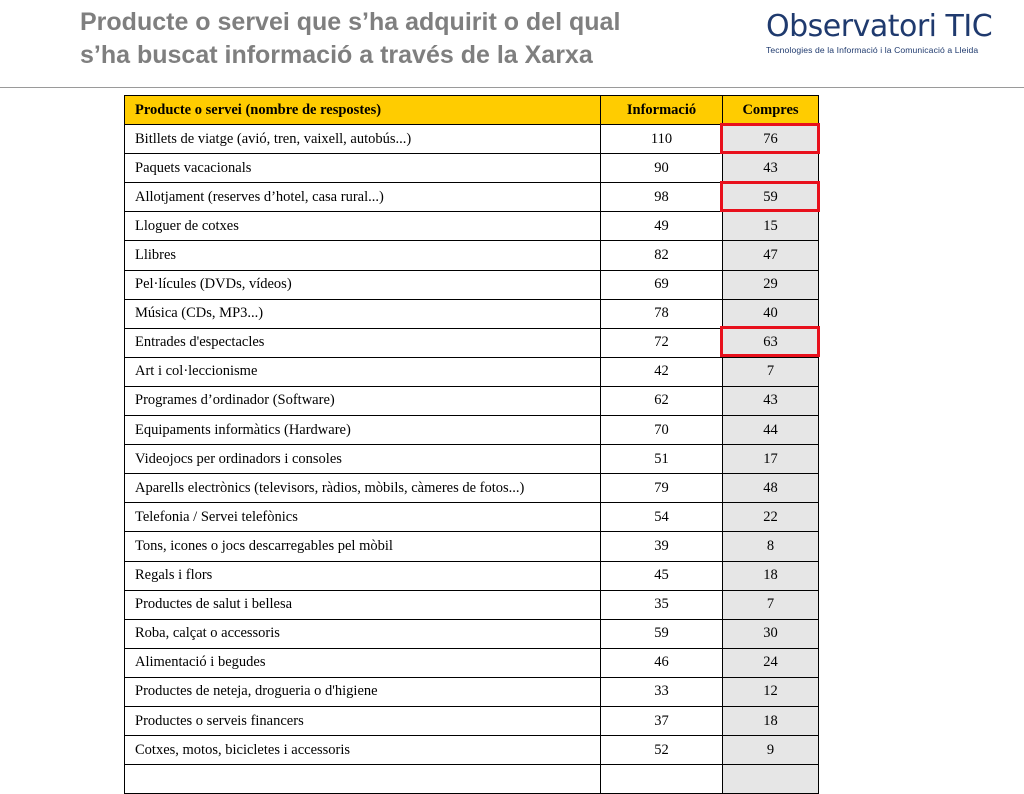  What do you see at coordinates (661, 226) in the screenshot?
I see `row-information-cell: 49` at bounding box center [661, 226].